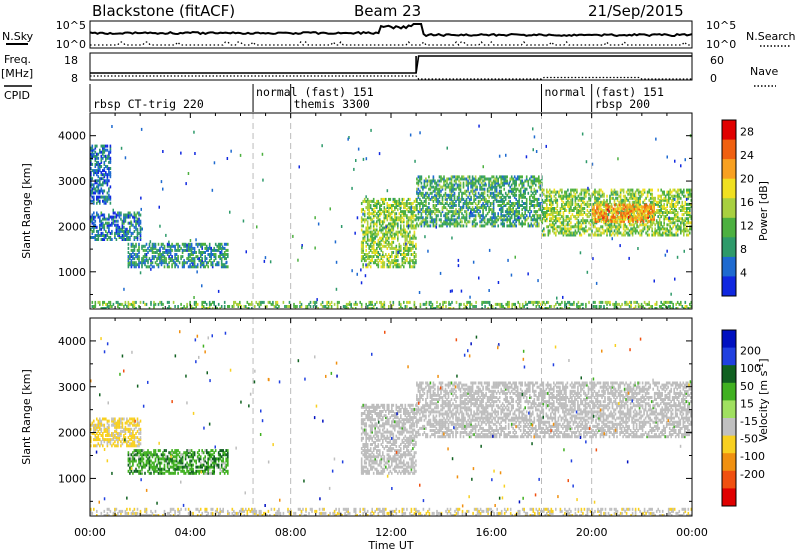  Describe the element at coordinates (387, 11) in the screenshot. I see `beam-title: Beam 23` at that location.